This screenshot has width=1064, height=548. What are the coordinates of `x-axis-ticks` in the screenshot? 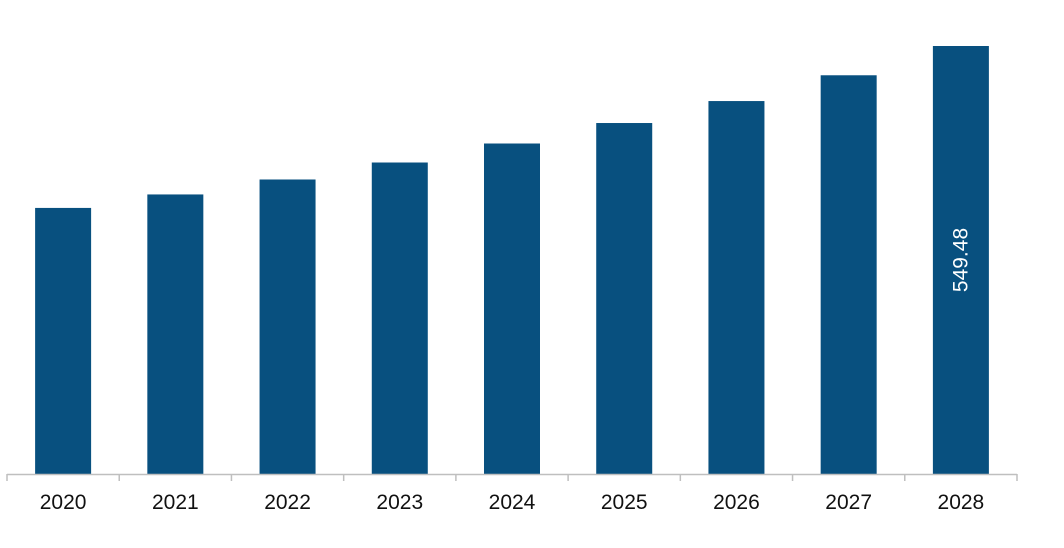 It's located at (512, 477).